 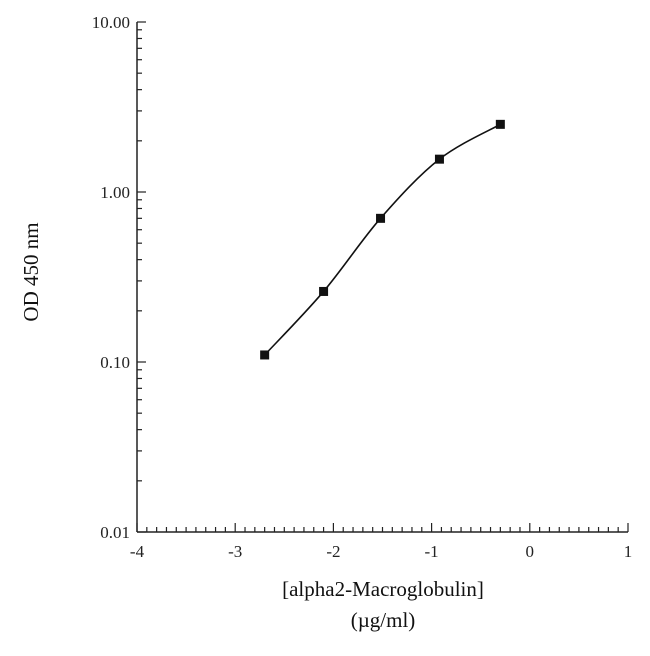 What do you see at coordinates (115, 532) in the screenshot?
I see `y-tick-label: 0.01` at bounding box center [115, 532].